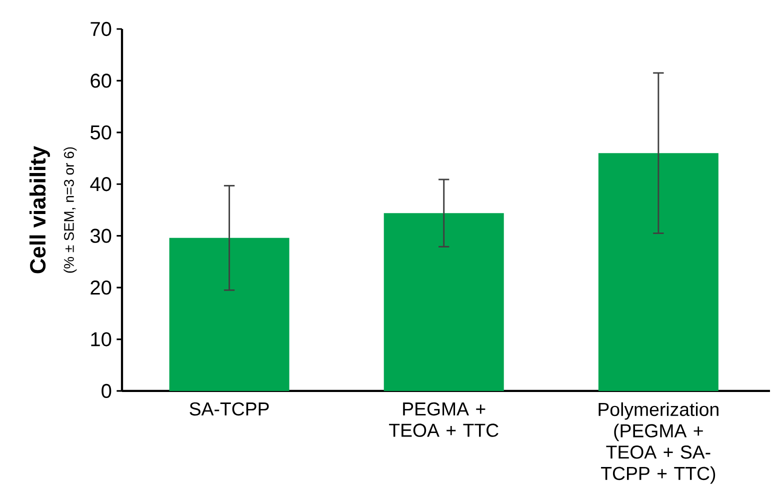  Describe the element at coordinates (39, 210) in the screenshot. I see `y-axis-title: Cell viability` at that location.